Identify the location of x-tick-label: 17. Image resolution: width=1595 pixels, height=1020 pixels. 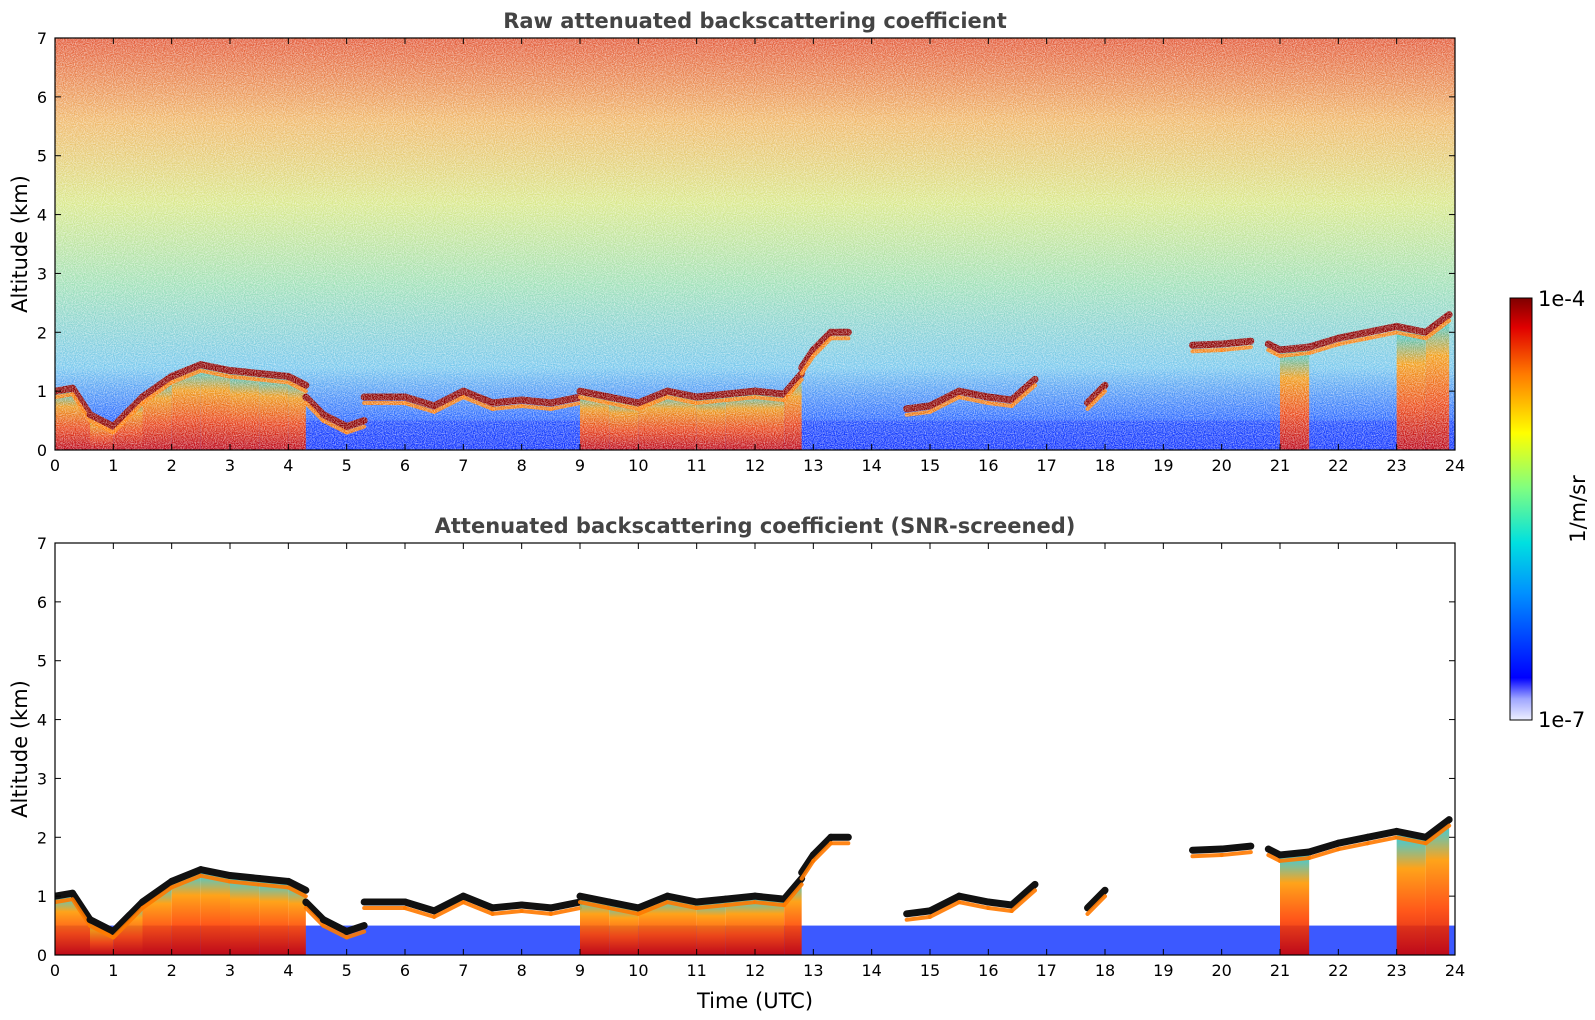
(1046, 970).